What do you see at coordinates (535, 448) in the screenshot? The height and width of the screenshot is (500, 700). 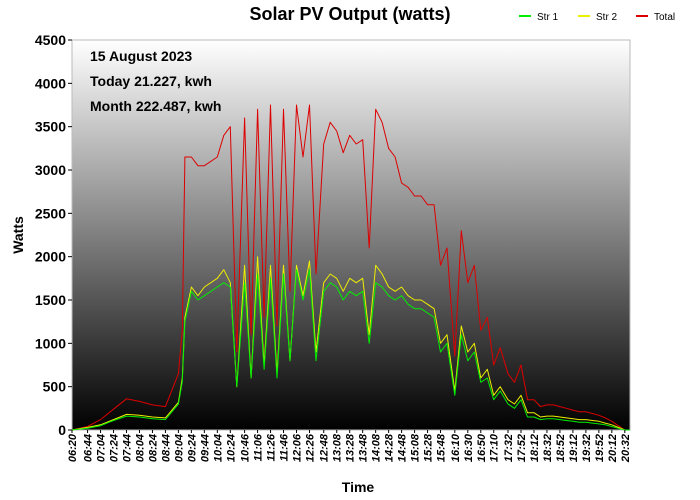 I see `x-tick-label: 18:12` at bounding box center [535, 448].